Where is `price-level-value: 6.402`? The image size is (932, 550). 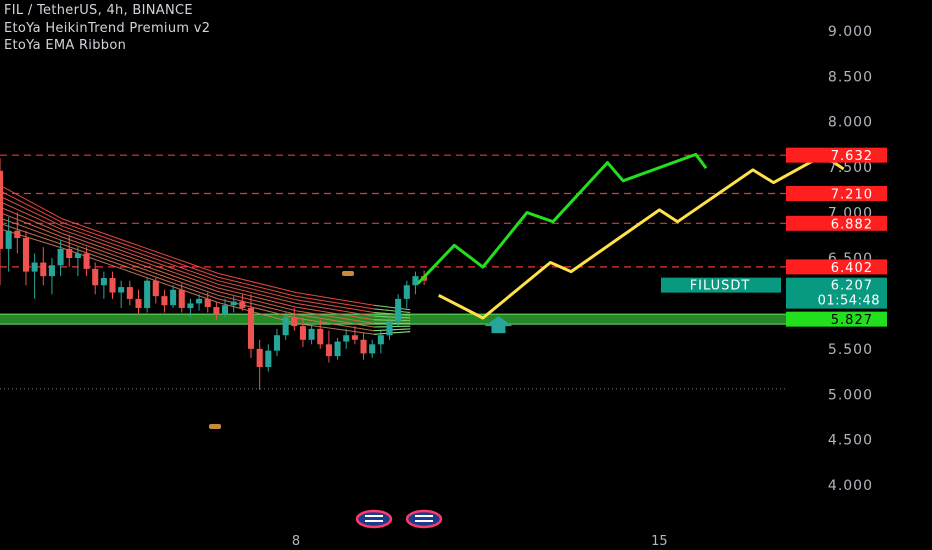 price-level-value: 6.402 is located at coordinates (852, 268).